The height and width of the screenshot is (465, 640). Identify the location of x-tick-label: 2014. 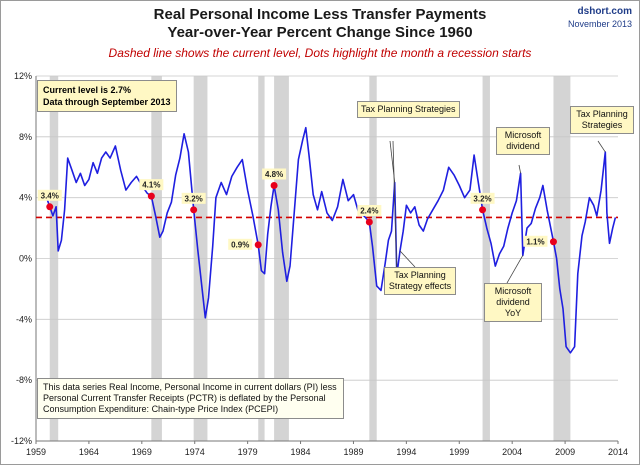
(618, 452).